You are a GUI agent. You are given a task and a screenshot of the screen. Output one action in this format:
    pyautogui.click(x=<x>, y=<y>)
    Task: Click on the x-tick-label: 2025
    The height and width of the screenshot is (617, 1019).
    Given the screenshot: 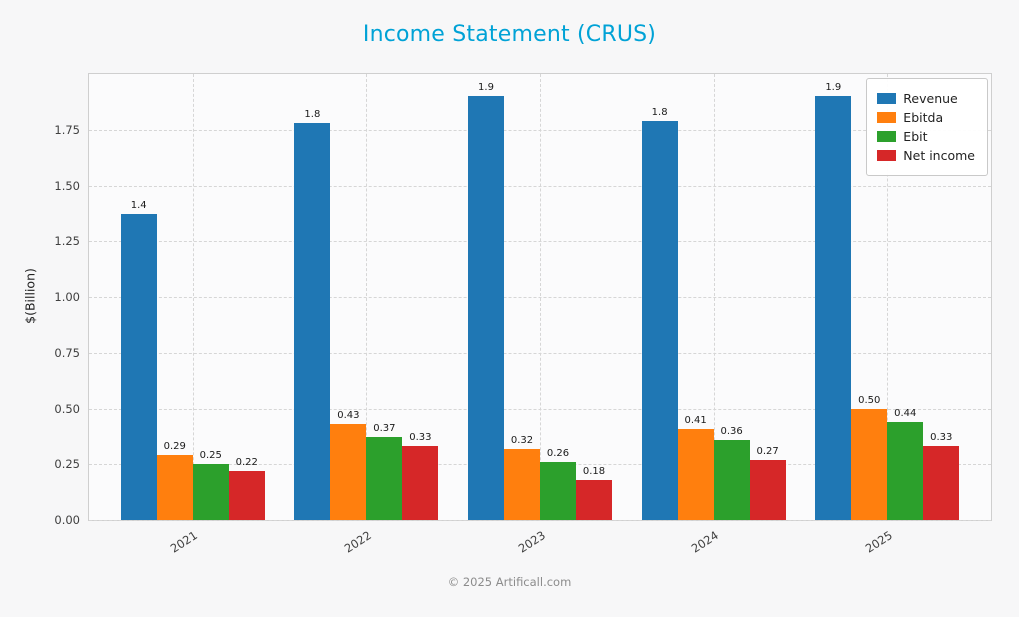 What is the action you would take?
    pyautogui.click(x=878, y=542)
    